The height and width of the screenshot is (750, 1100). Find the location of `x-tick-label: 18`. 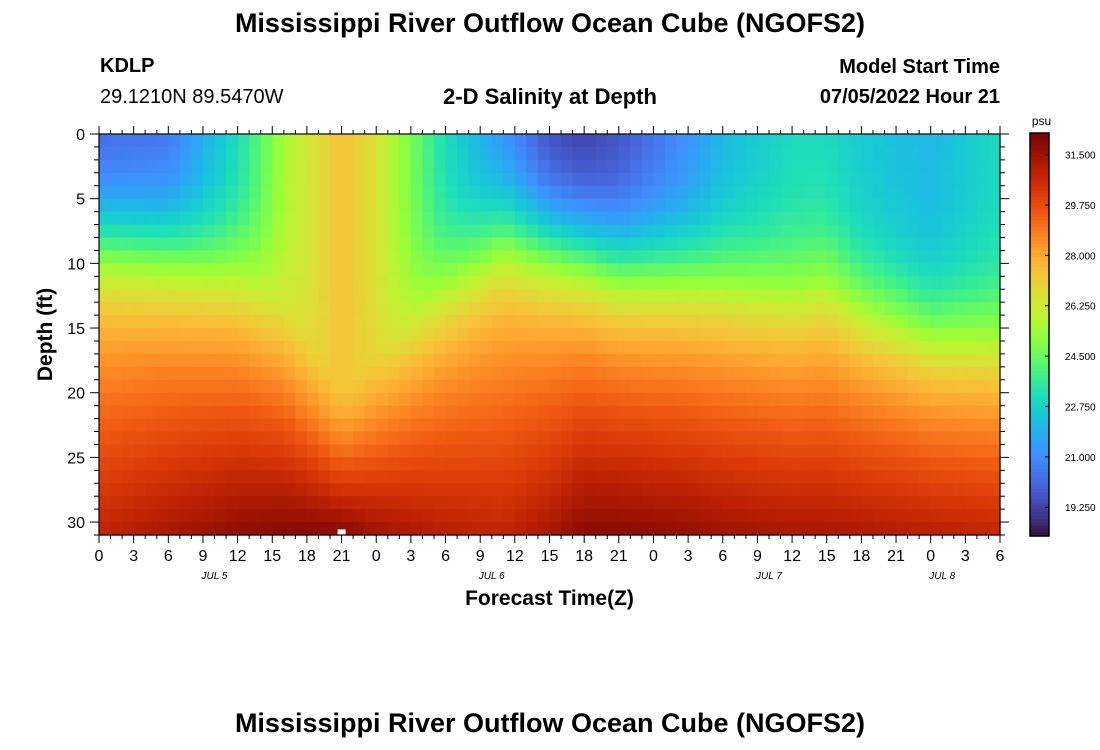

x-tick-label: 18 is located at coordinates (861, 556).